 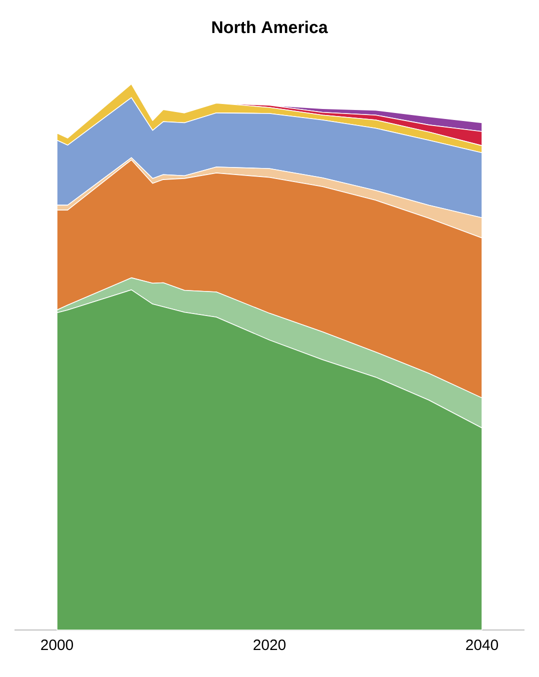 What do you see at coordinates (270, 27) in the screenshot?
I see `chart-title: North America` at bounding box center [270, 27].